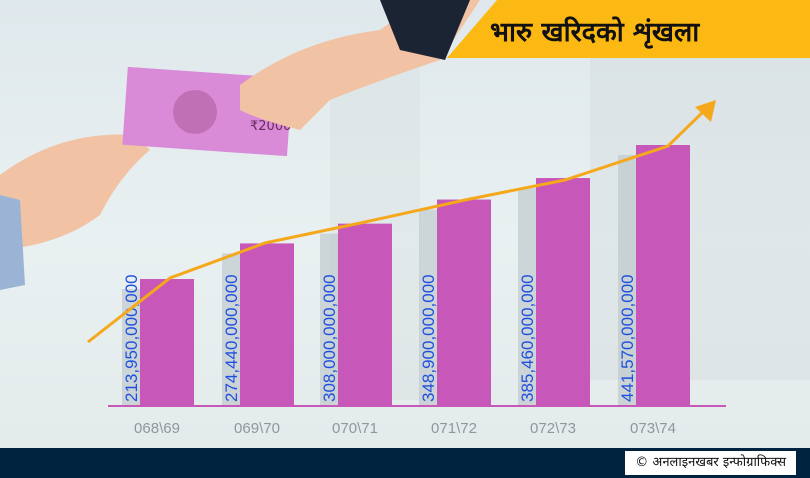  I want to click on value-label: 213,950,000,000, so click(131, 338).